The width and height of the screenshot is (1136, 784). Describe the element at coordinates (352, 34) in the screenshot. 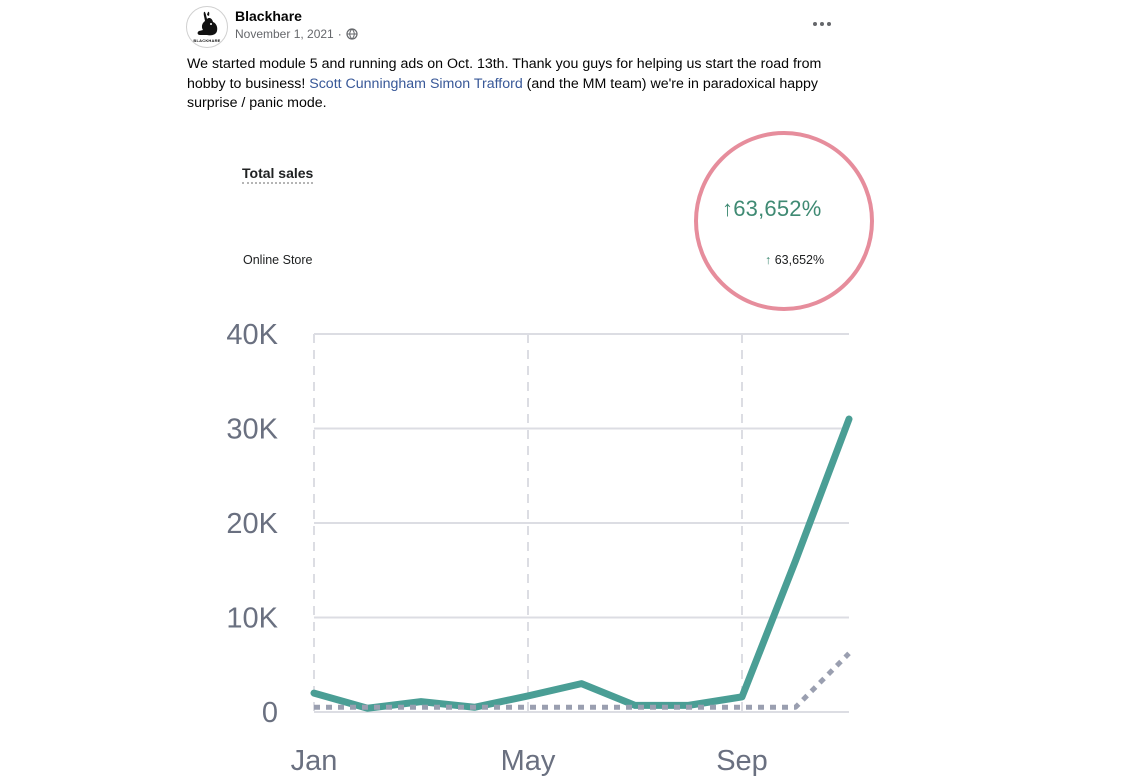

I see `globe-icon` at that location.